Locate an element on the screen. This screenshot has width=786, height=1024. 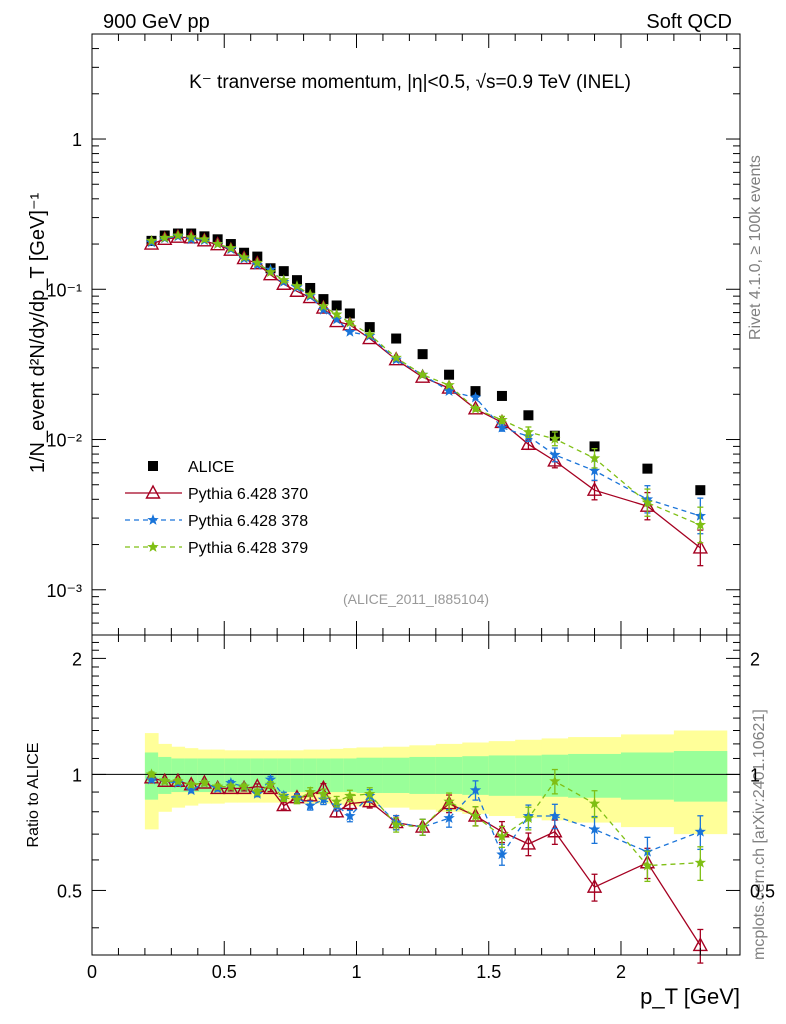
y-tick-label: 10⁻³ is located at coordinates (64, 591).